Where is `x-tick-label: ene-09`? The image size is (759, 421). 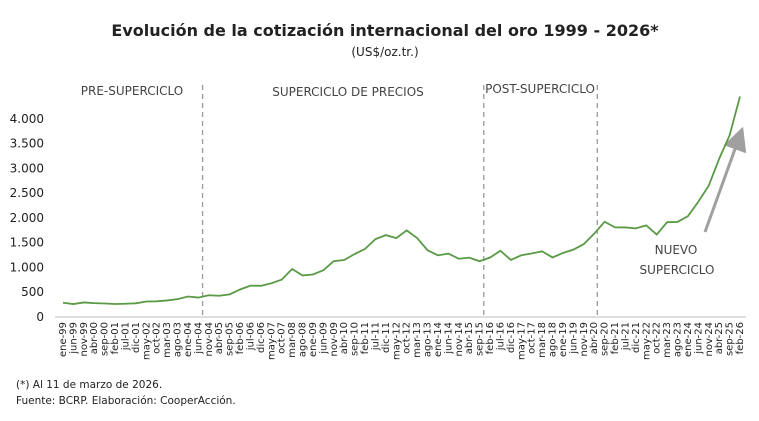
x-tick-label: ene-09 is located at coordinates (313, 339).